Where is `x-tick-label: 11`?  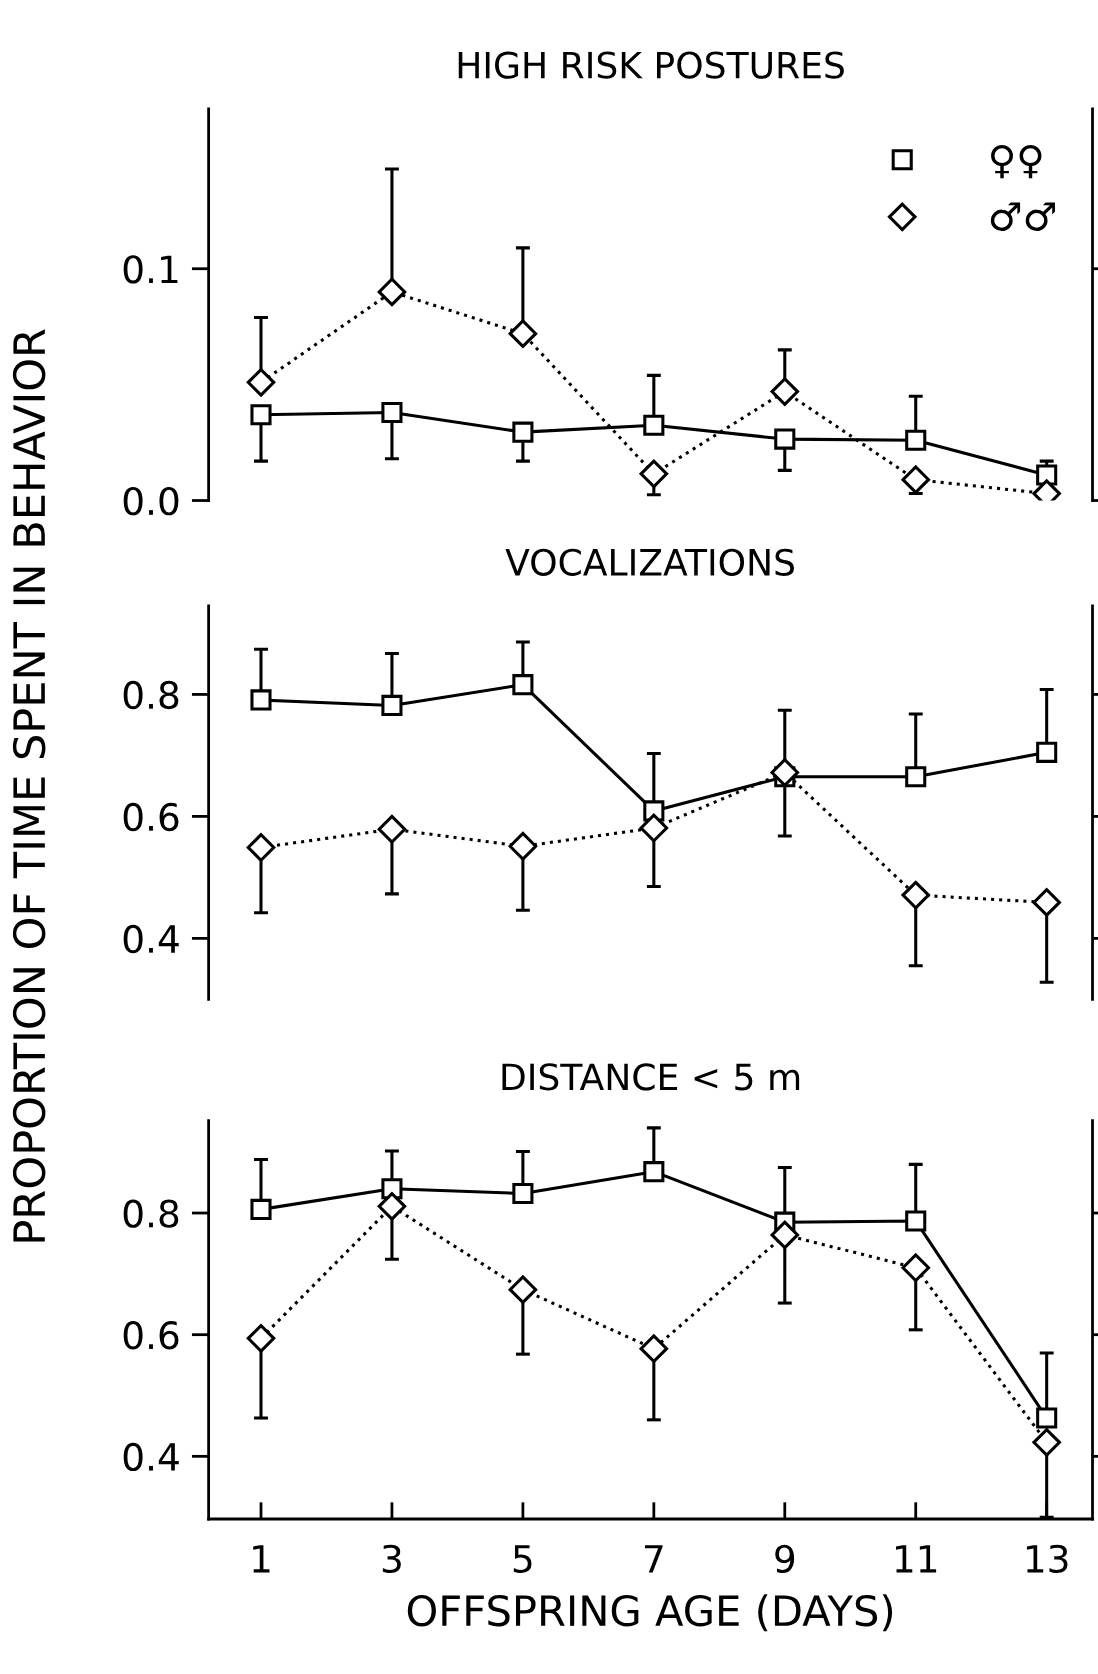
x-tick-label: 11 is located at coordinates (916, 1559).